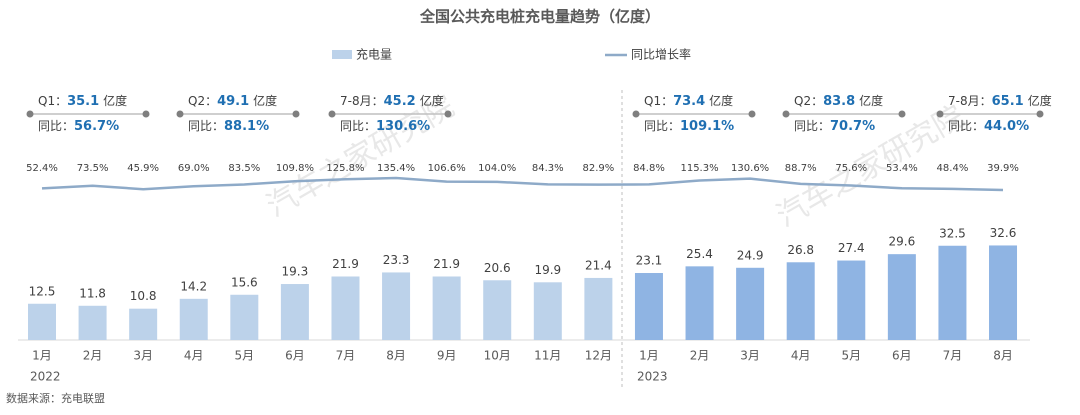  I want to click on legend-label: 充电量, so click(374, 54).